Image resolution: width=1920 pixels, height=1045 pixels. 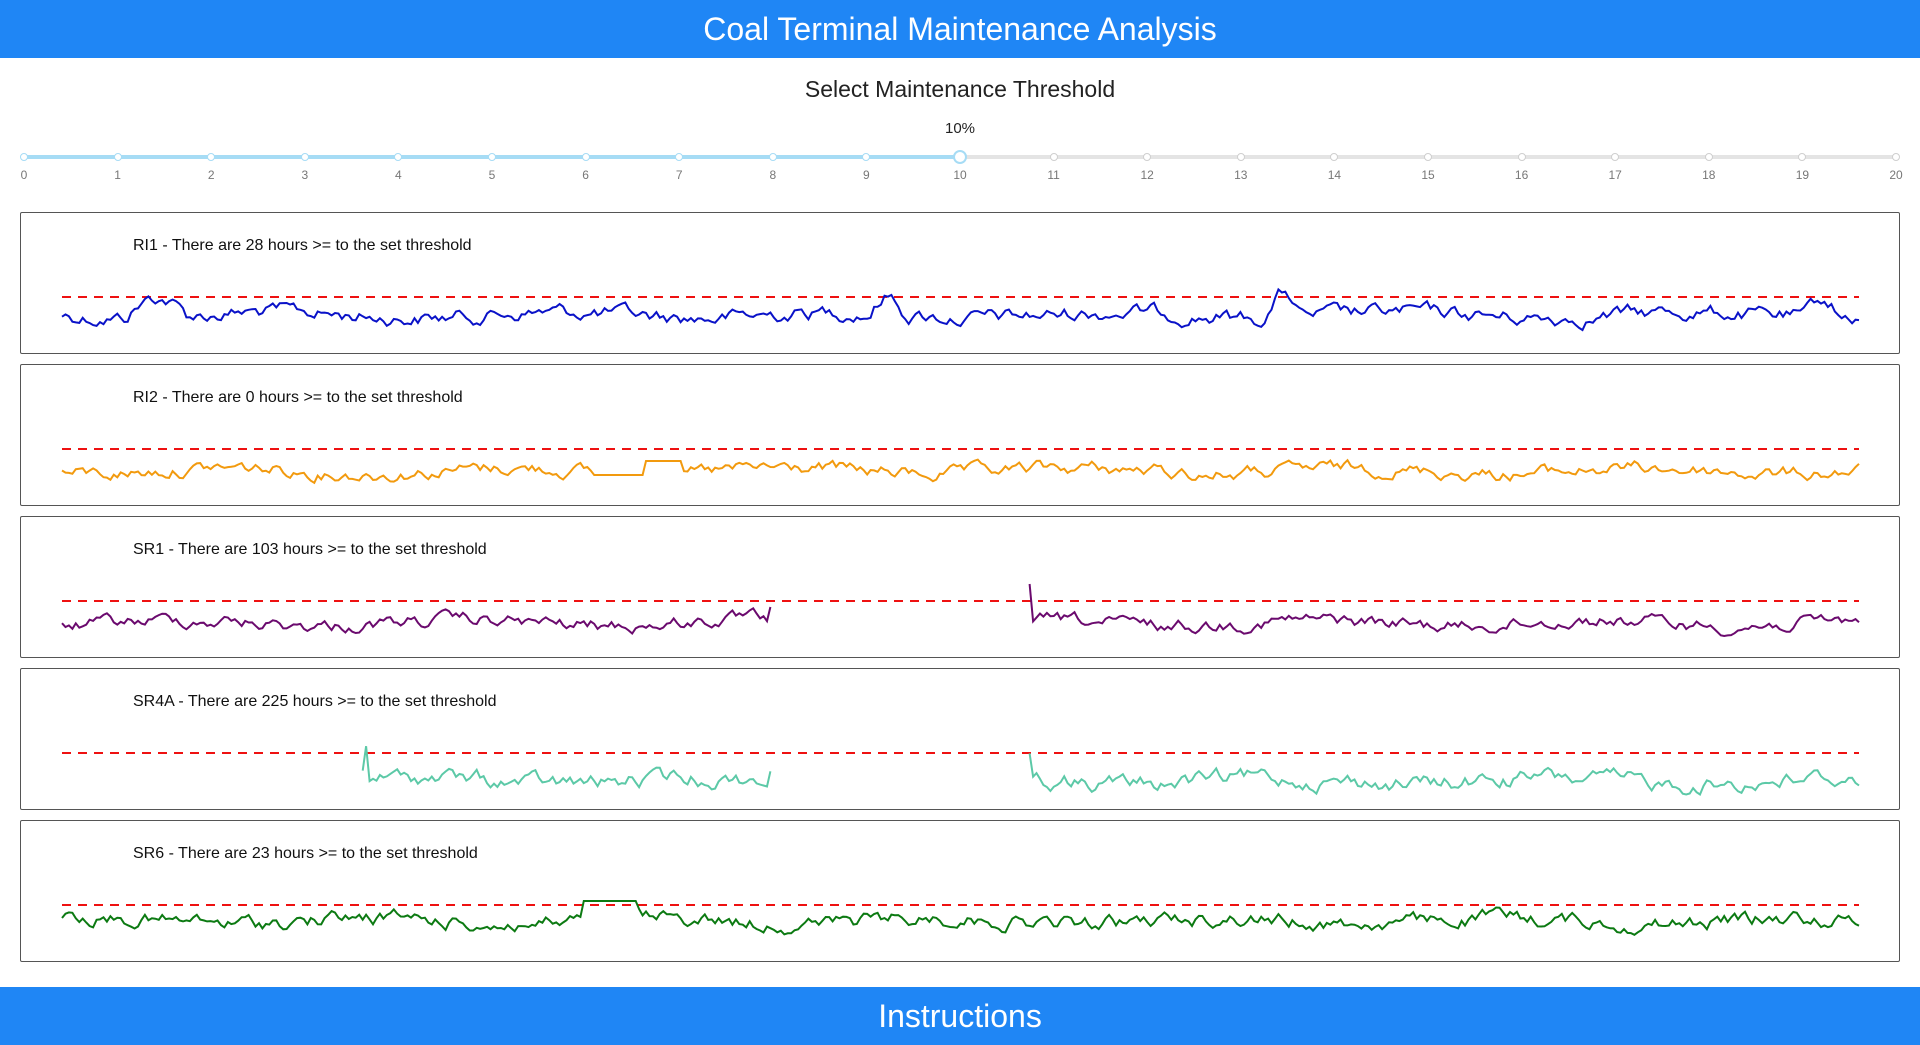 What do you see at coordinates (866, 175) in the screenshot?
I see `slider-mark-label: 9` at bounding box center [866, 175].